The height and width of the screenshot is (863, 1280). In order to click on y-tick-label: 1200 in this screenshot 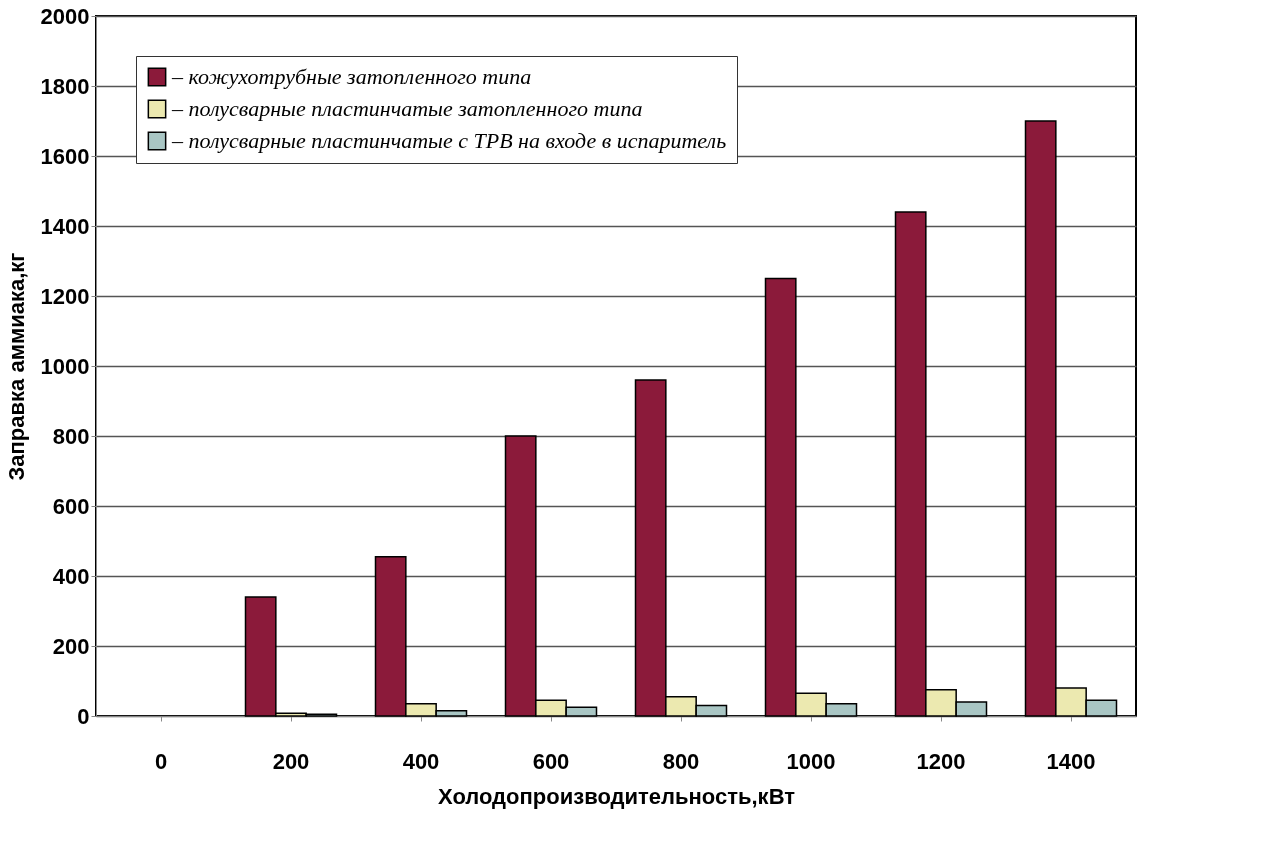, I will do `click(65, 296)`.